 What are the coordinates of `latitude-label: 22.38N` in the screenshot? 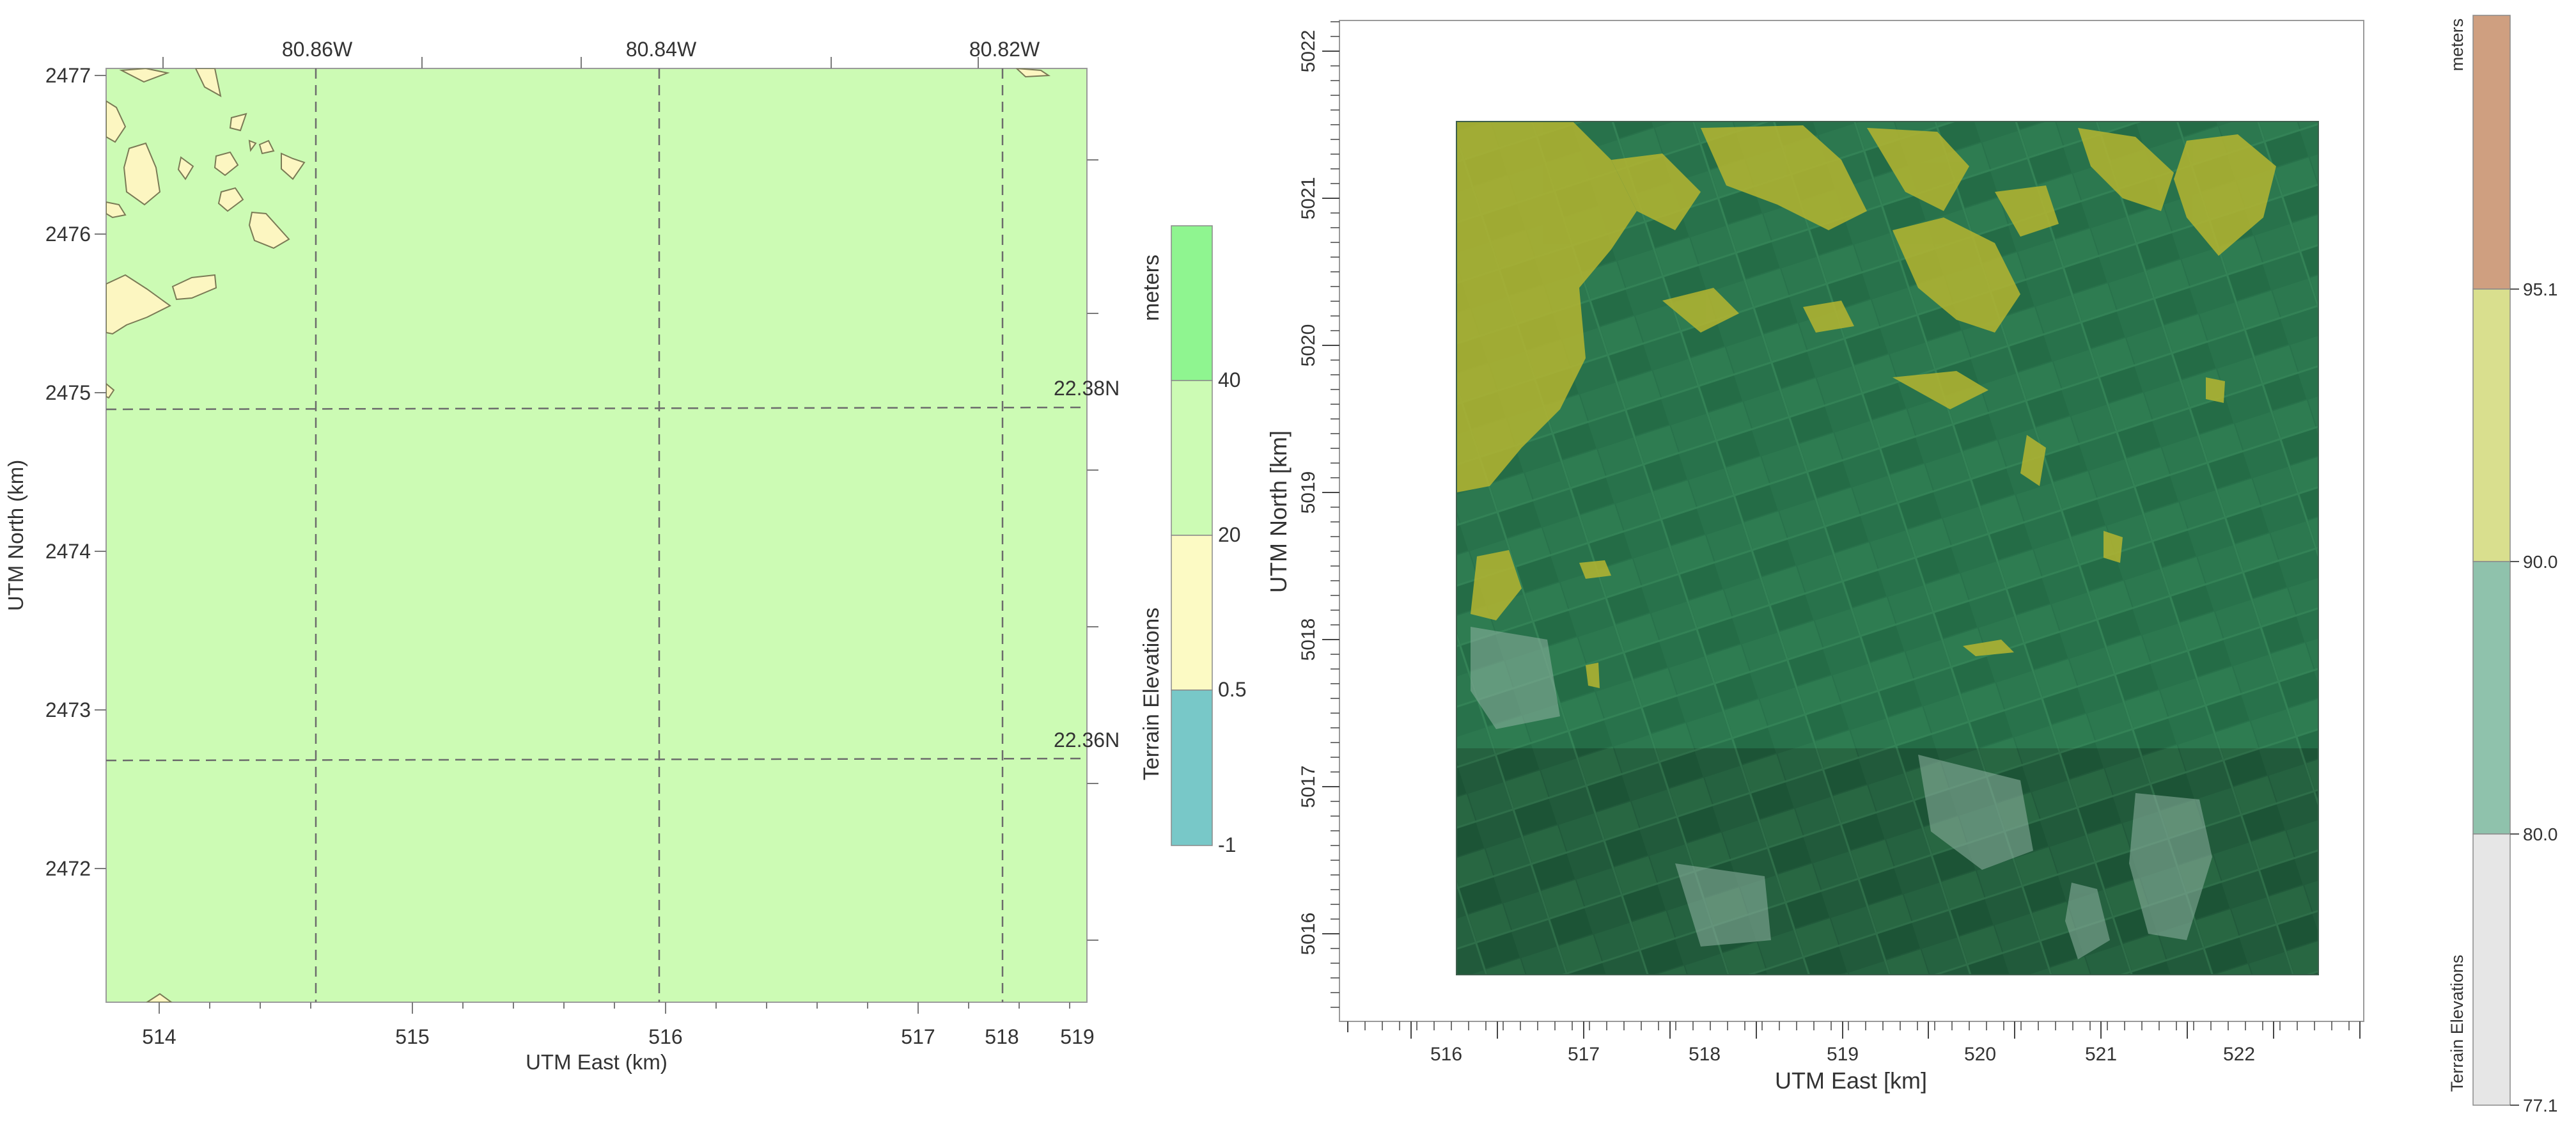 It's located at (1087, 388).